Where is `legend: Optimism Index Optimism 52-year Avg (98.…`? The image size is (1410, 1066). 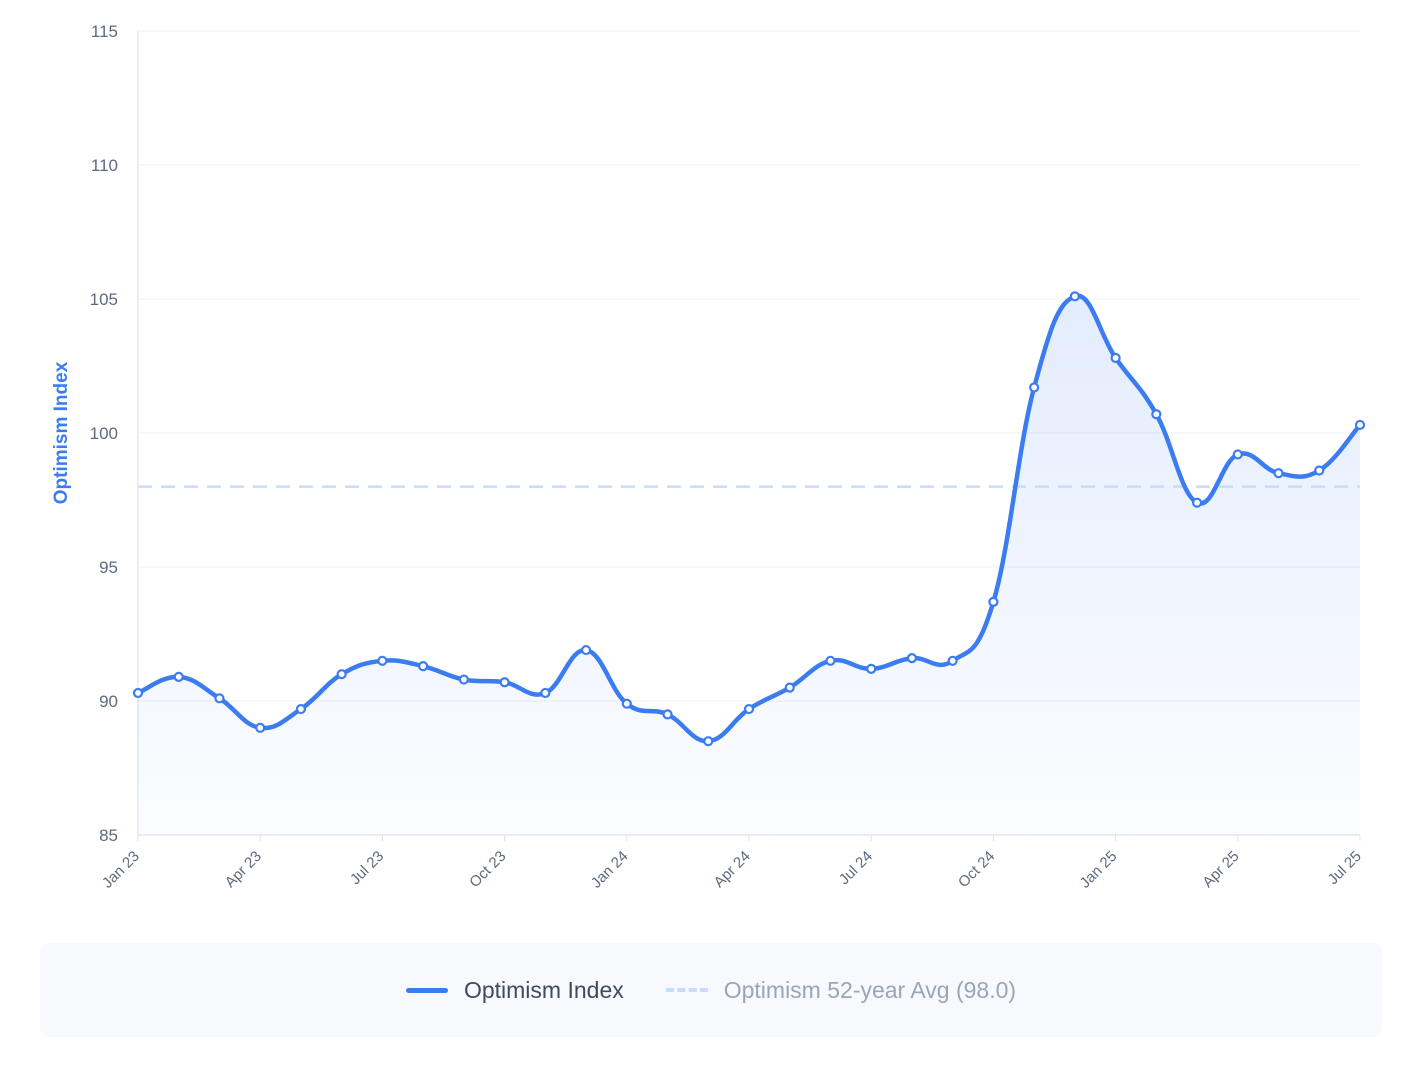 legend: Optimism Index Optimism 52-year Avg (98.… is located at coordinates (711, 990).